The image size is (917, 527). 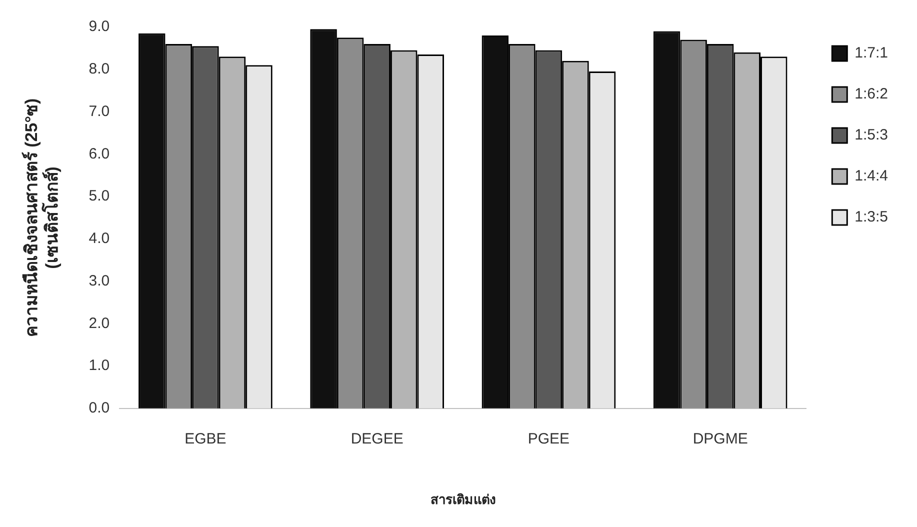 I want to click on legend-label: 1:3:5, so click(x=871, y=217).